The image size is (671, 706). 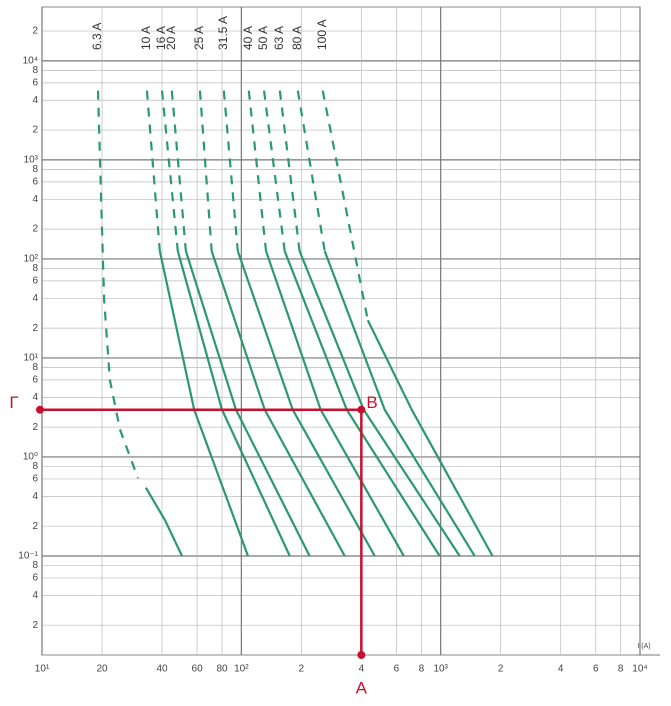 What do you see at coordinates (199, 38) in the screenshot?
I see `series-label: 25 A` at bounding box center [199, 38].